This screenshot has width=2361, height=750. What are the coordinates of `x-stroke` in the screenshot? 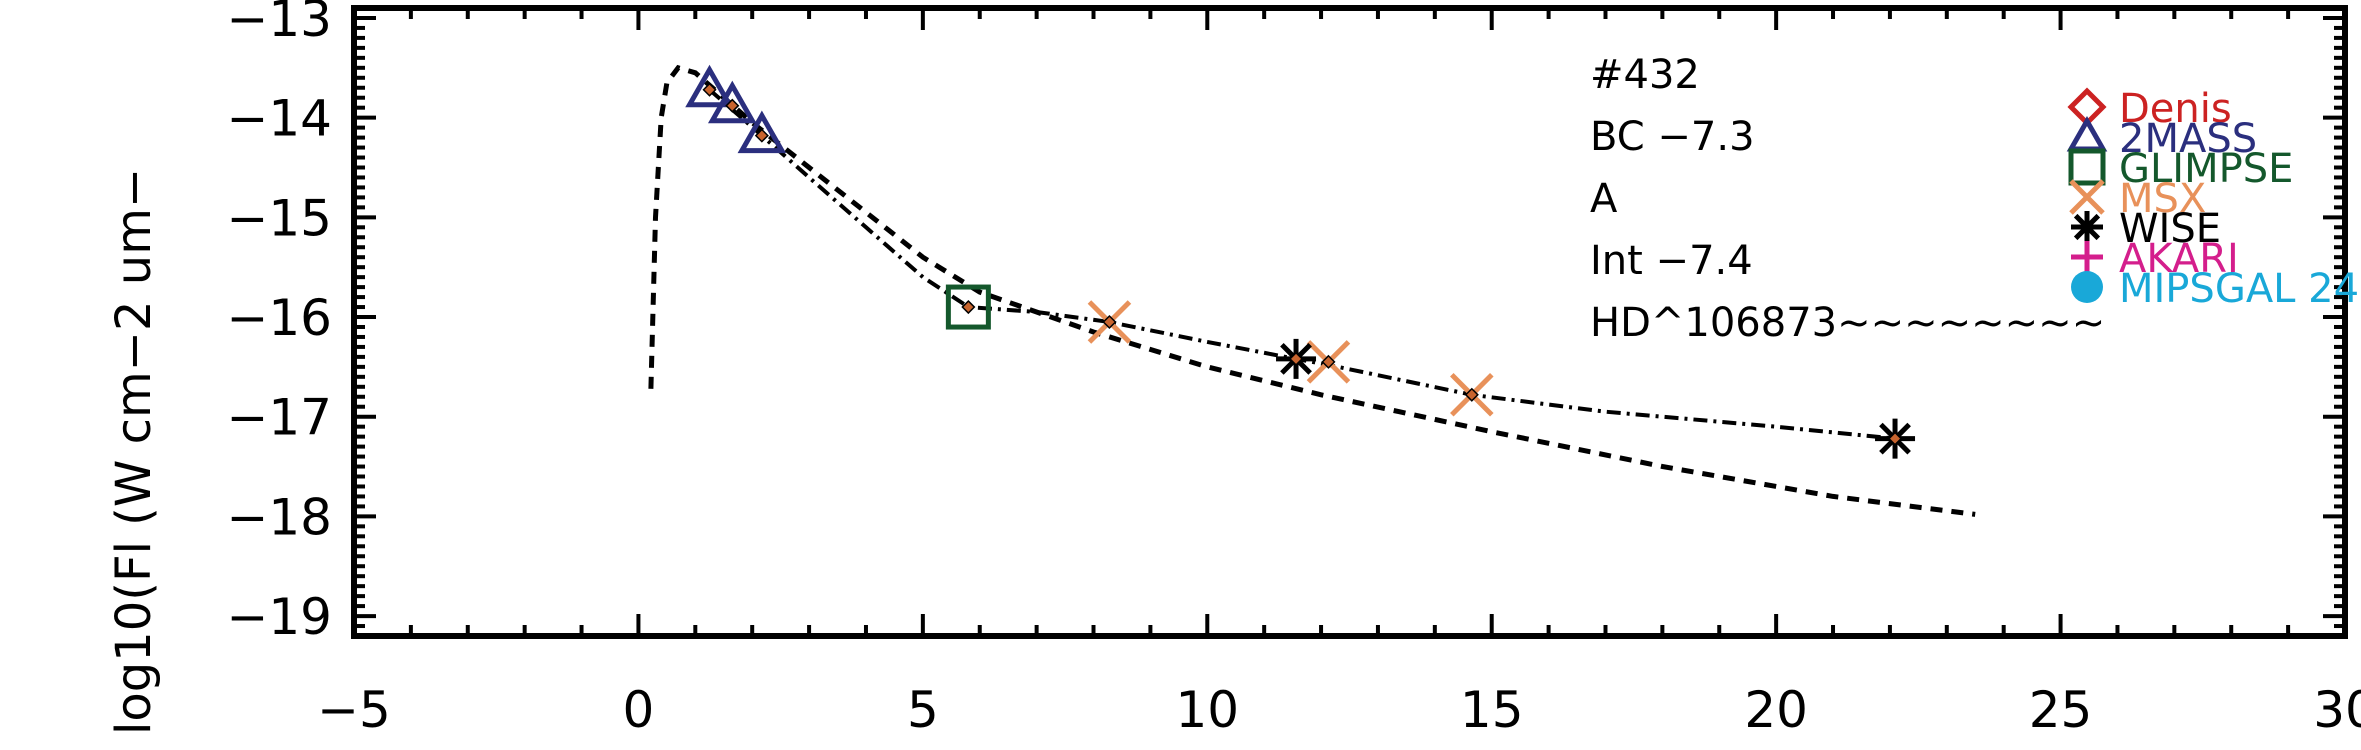 It's located at (2087, 197).